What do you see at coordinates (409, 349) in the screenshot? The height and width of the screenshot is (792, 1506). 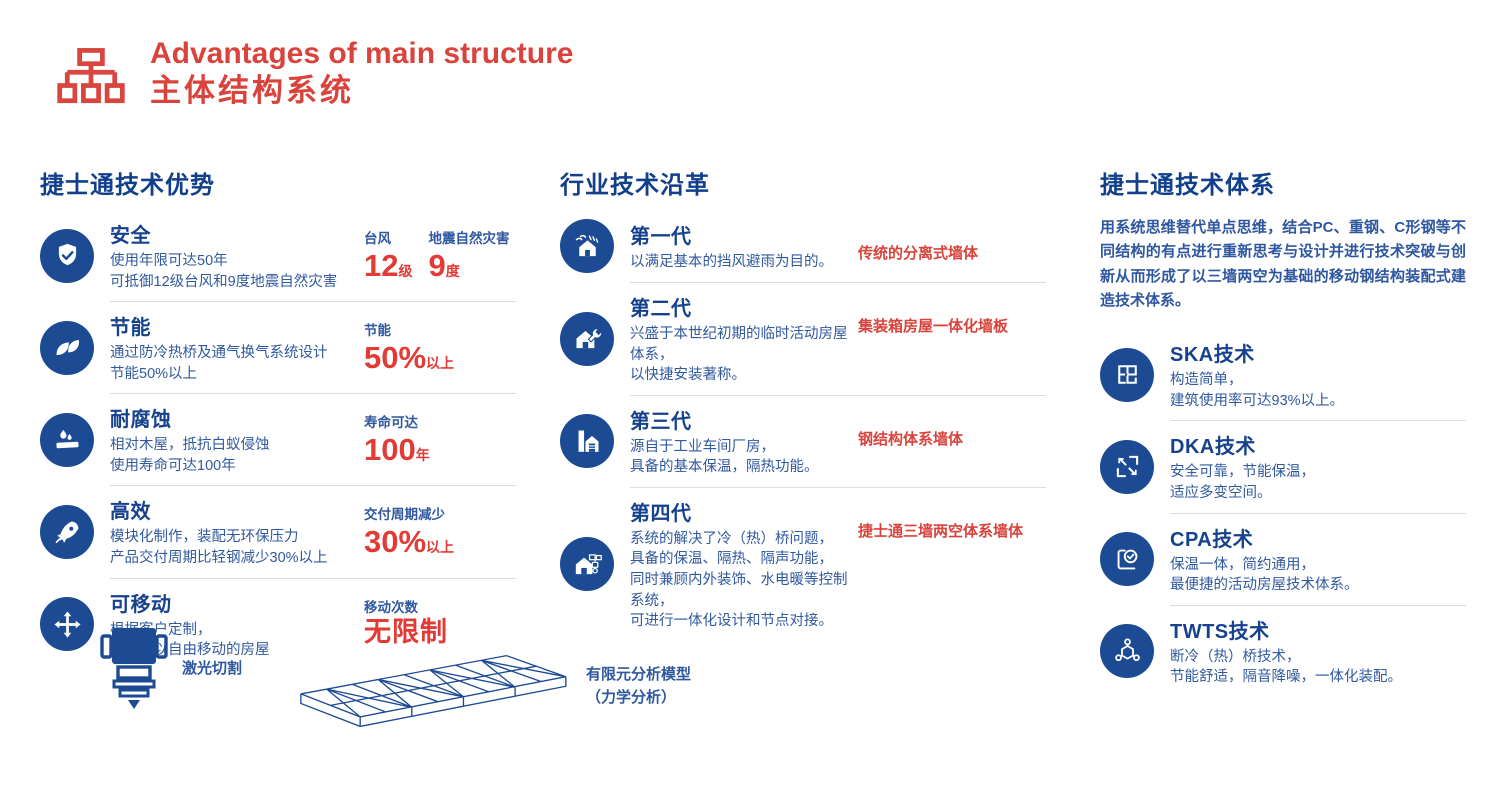 I see `stat-energy-saving: 节能 50%以上` at bounding box center [409, 349].